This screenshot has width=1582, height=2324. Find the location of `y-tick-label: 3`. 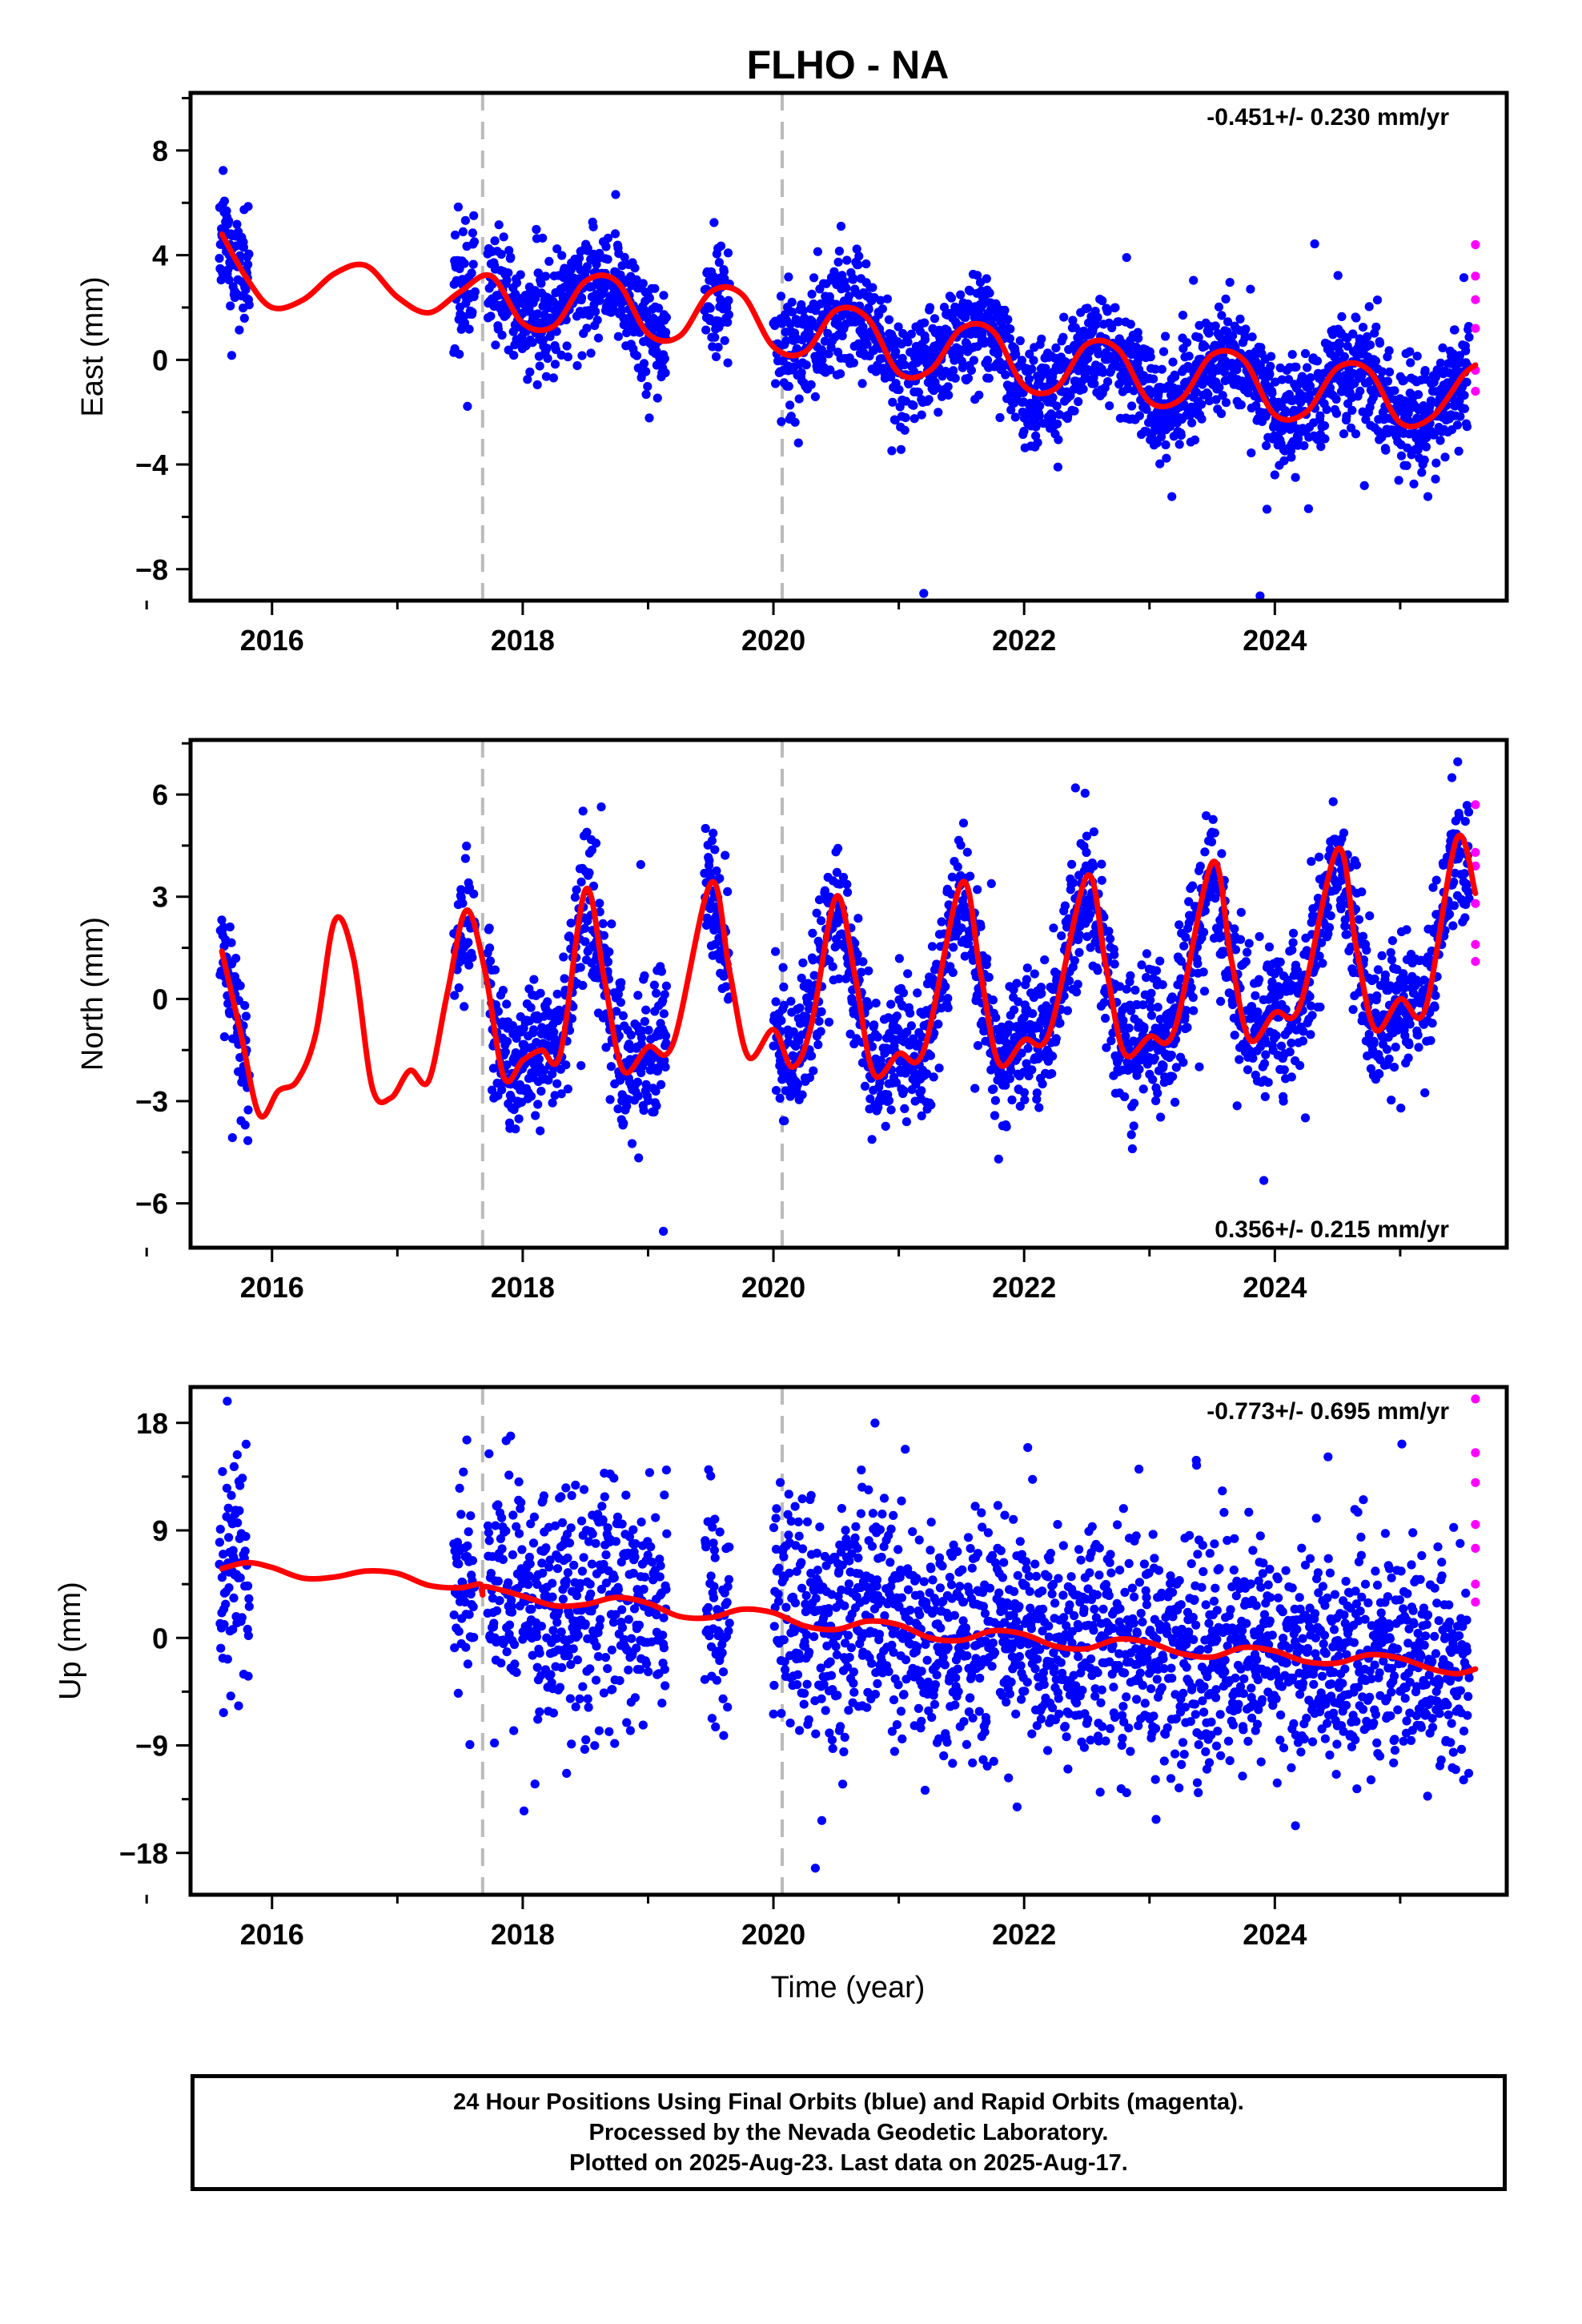

y-tick-label: 3 is located at coordinates (160, 897).